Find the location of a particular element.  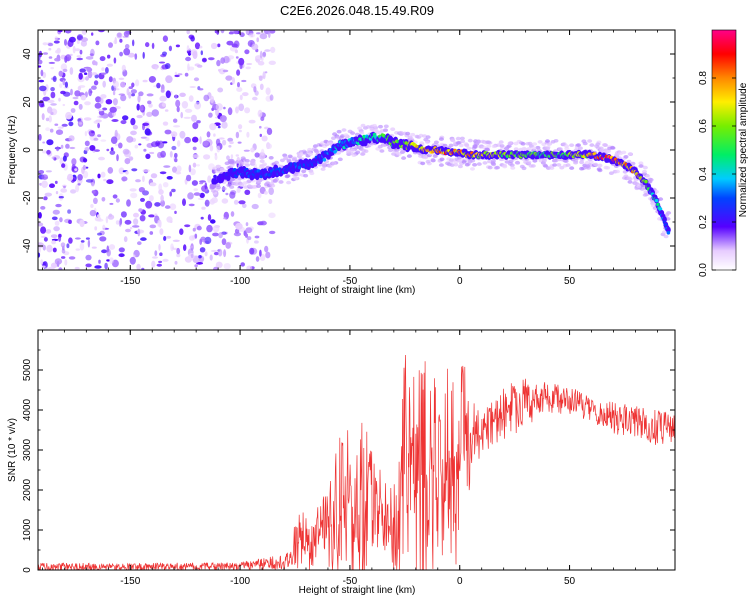

snr-y-label: SNR (10 * v/v) is located at coordinates (12, 450).